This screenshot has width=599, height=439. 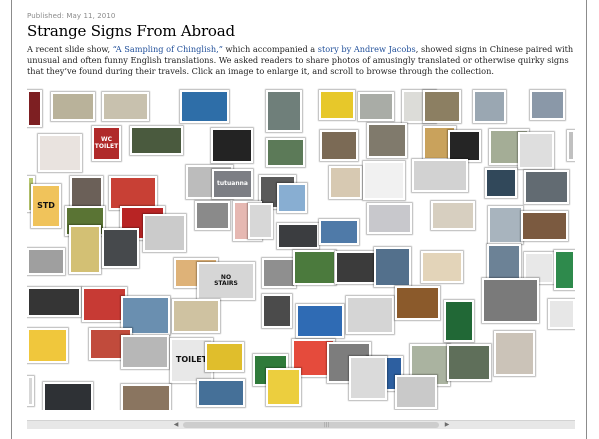 What do you see at coordinates (232, 184) in the screenshot?
I see `photo-thumbnail: tutuanna` at bounding box center [232, 184].